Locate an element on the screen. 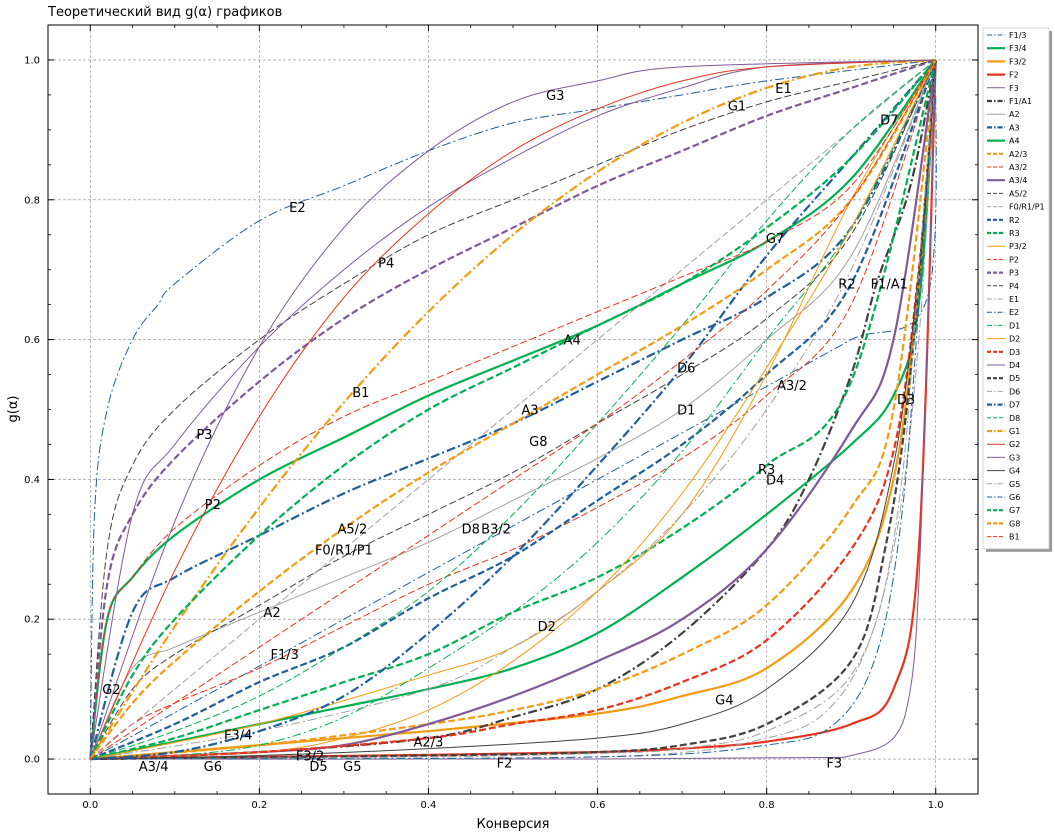 The height and width of the screenshot is (835, 1055). y-axis-label: g(α) is located at coordinates (13, 409).